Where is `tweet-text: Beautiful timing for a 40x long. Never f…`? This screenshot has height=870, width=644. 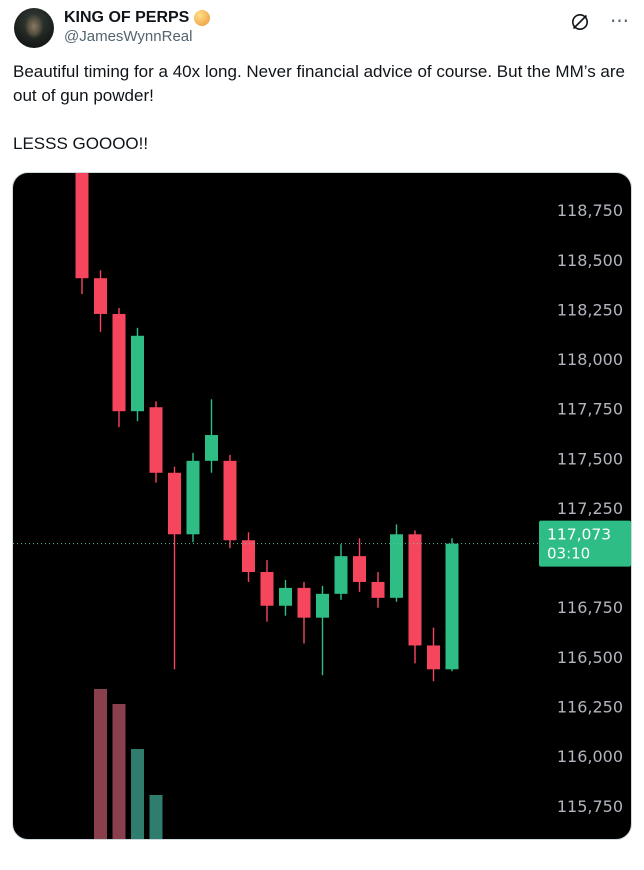
tweet-text: Beautiful timing for a 40x long. Never f… is located at coordinates (322, 102).